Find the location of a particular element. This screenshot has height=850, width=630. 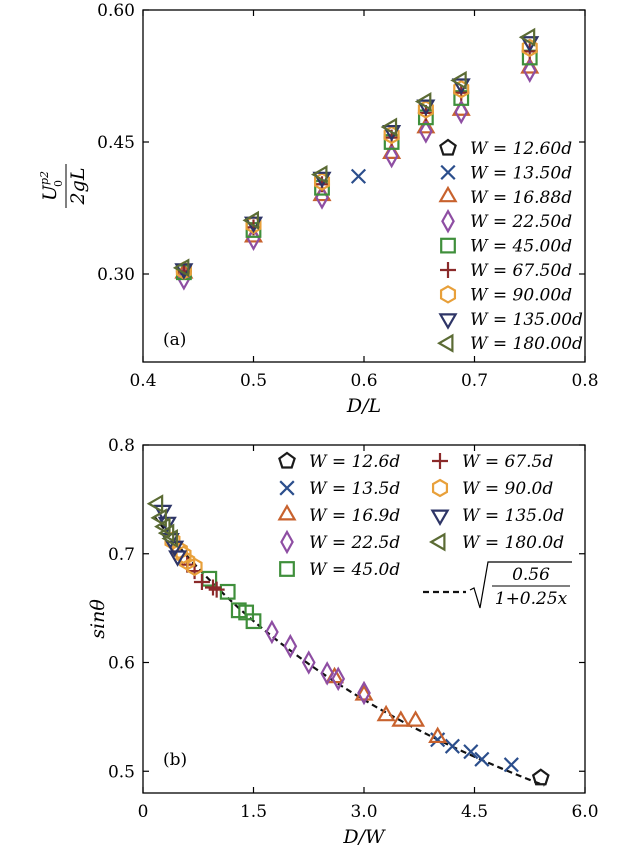

panel-b-legend-label: W = 67.5d is located at coordinates (507, 462).